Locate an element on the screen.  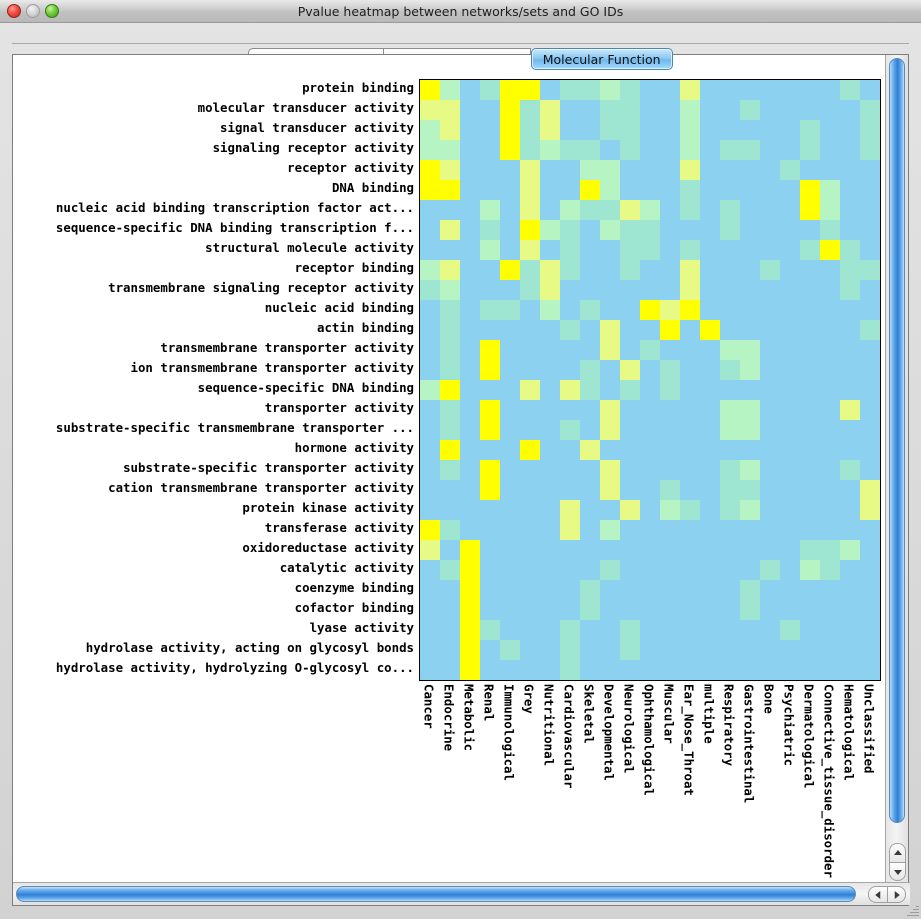
zoom-button is located at coordinates (52, 11).